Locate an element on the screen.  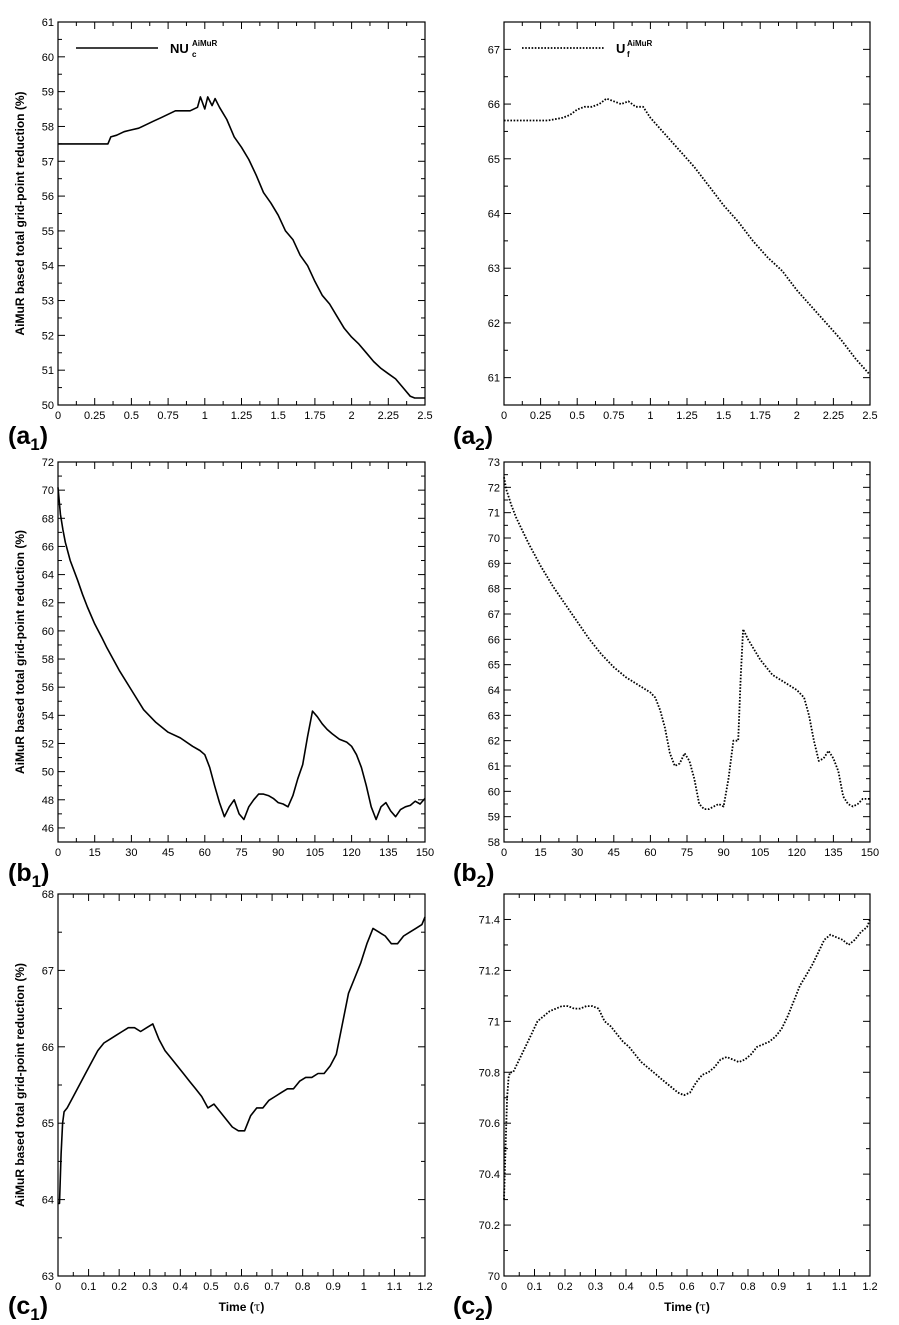
x-axis-label-main: Time ( is located at coordinates (236, 1307).